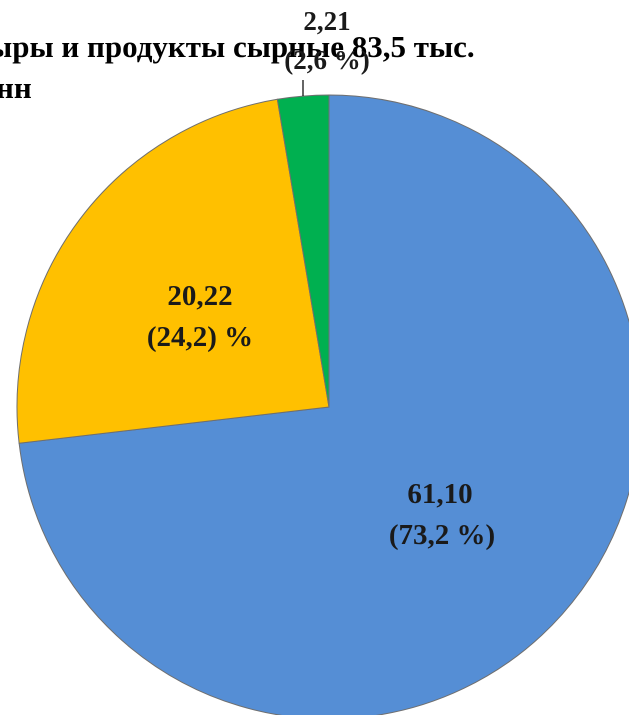 This screenshot has height=715, width=629. I want to click on chart-title: ыры и продукты сырные 83,5 тыс. нн, so click(237, 67).